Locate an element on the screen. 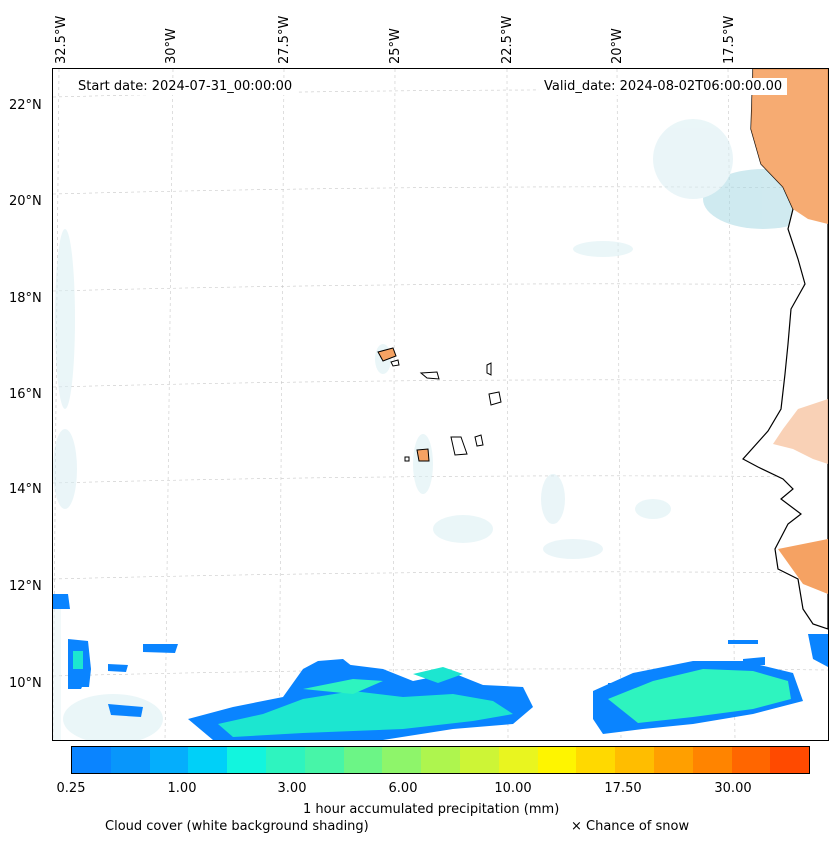 The image size is (837, 844). snow-legend: × Chance of snow is located at coordinates (630, 826).